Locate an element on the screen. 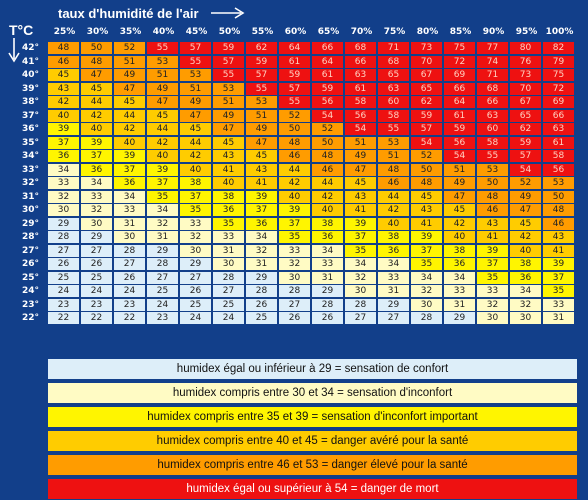  humidex-cell: 60 is located at coordinates (492, 129).